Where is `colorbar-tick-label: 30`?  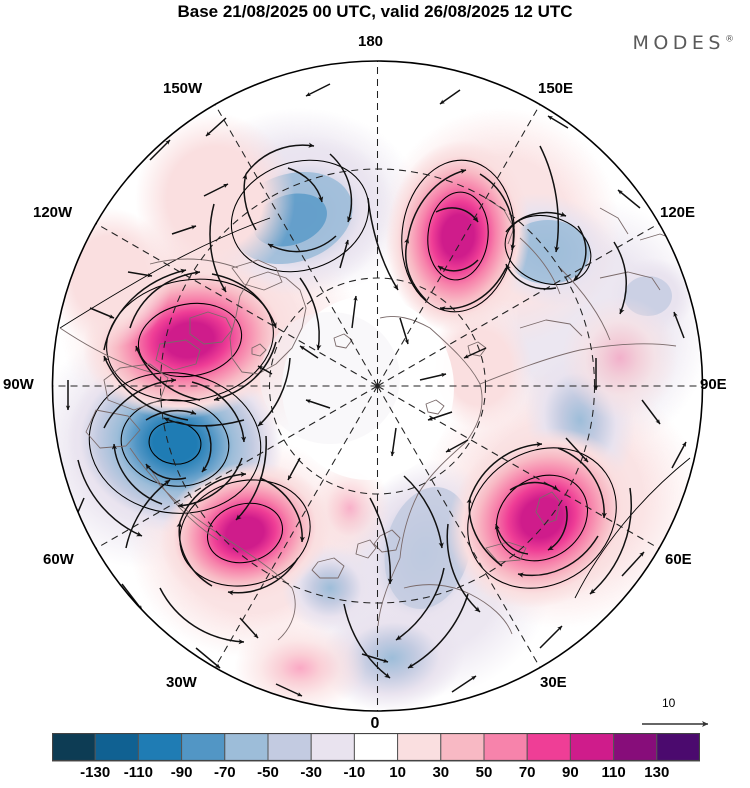
colorbar-tick-label: 30 is located at coordinates (441, 772).